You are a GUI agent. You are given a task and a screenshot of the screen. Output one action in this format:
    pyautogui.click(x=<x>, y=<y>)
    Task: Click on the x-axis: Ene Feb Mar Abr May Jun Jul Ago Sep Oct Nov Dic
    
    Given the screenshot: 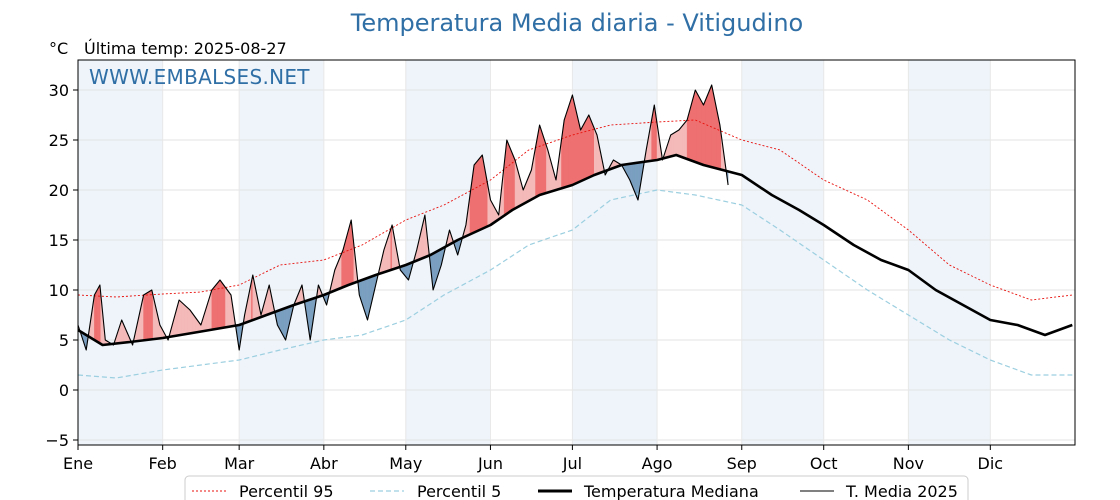 What is the action you would take?
    pyautogui.click(x=533, y=459)
    